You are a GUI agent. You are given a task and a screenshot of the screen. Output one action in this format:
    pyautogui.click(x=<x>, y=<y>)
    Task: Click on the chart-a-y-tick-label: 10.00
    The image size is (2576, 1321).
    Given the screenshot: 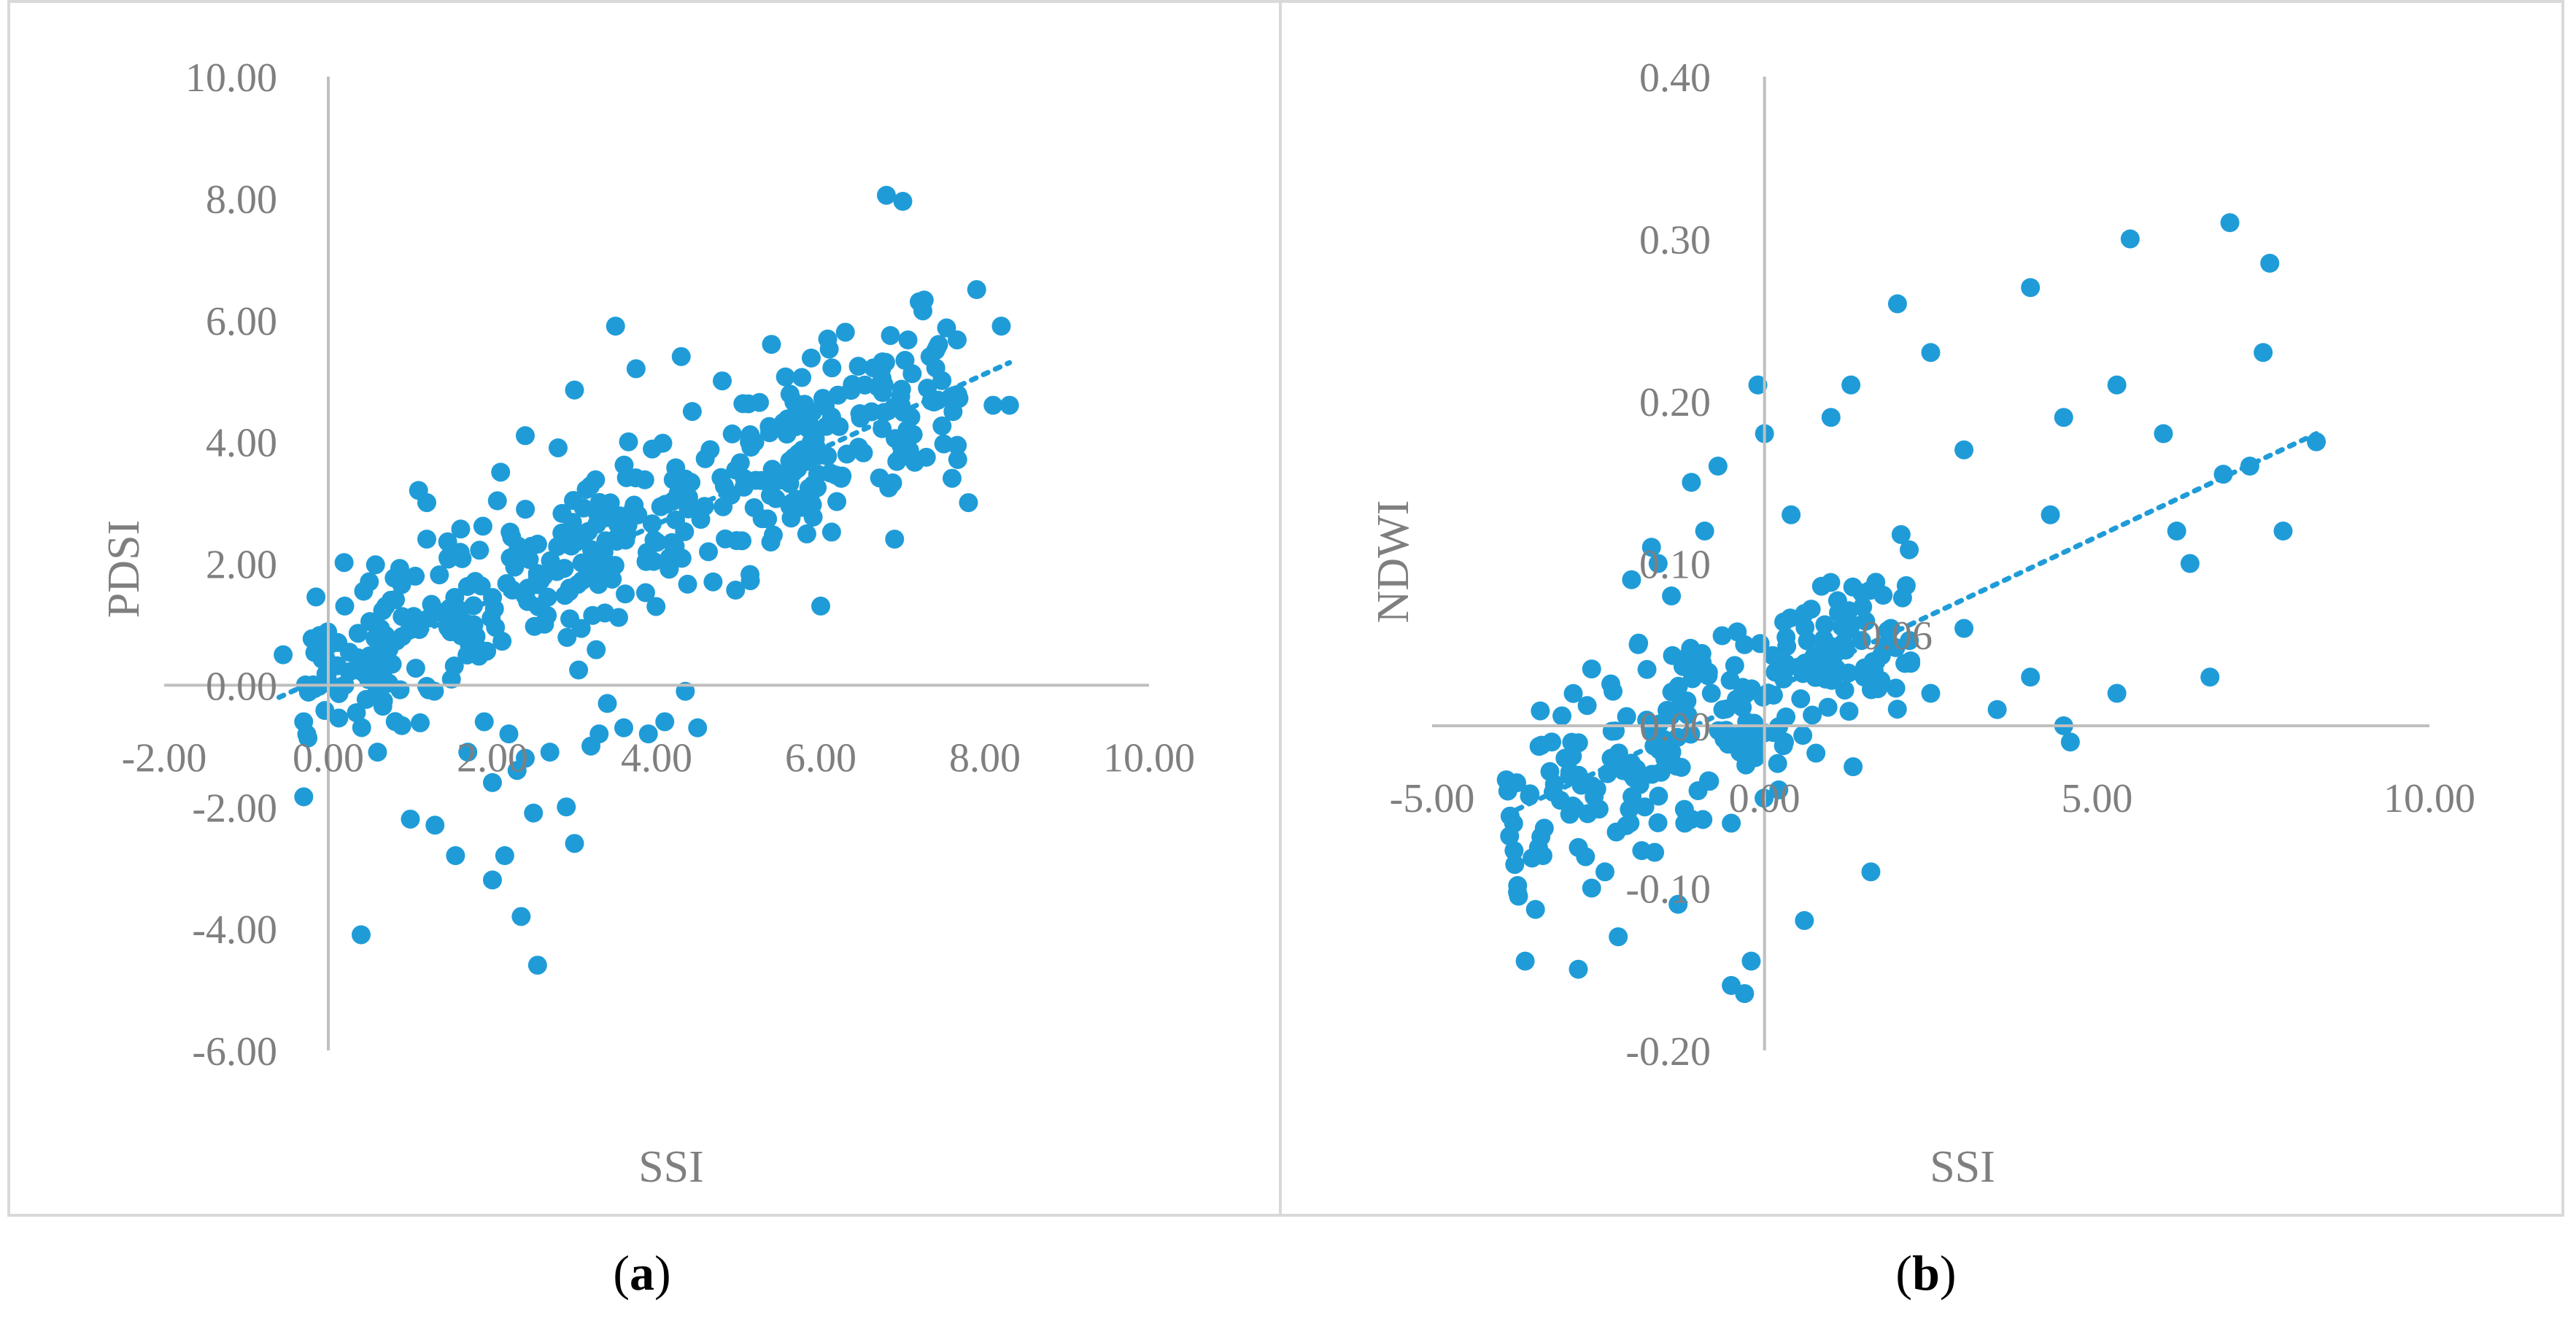 What is the action you would take?
    pyautogui.click(x=231, y=78)
    